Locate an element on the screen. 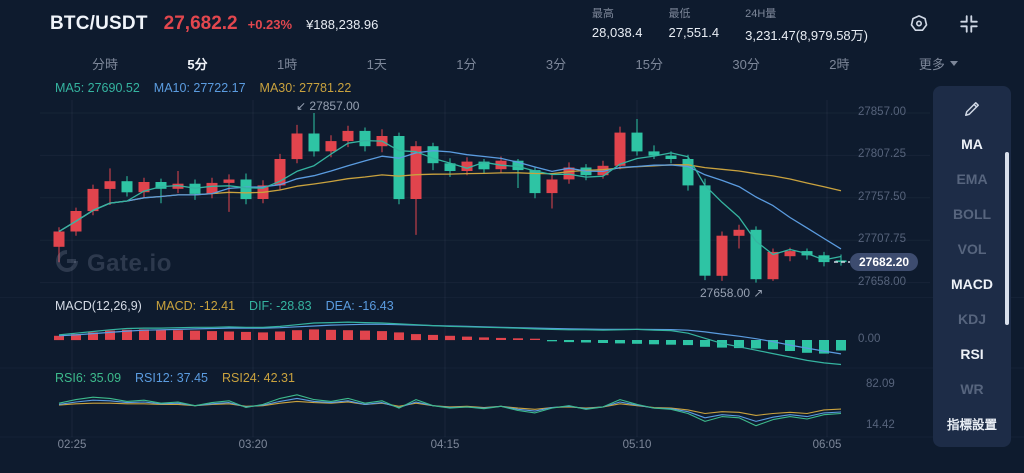 This screenshot has width=1024, height=473. settings-icon is located at coordinates (919, 24).